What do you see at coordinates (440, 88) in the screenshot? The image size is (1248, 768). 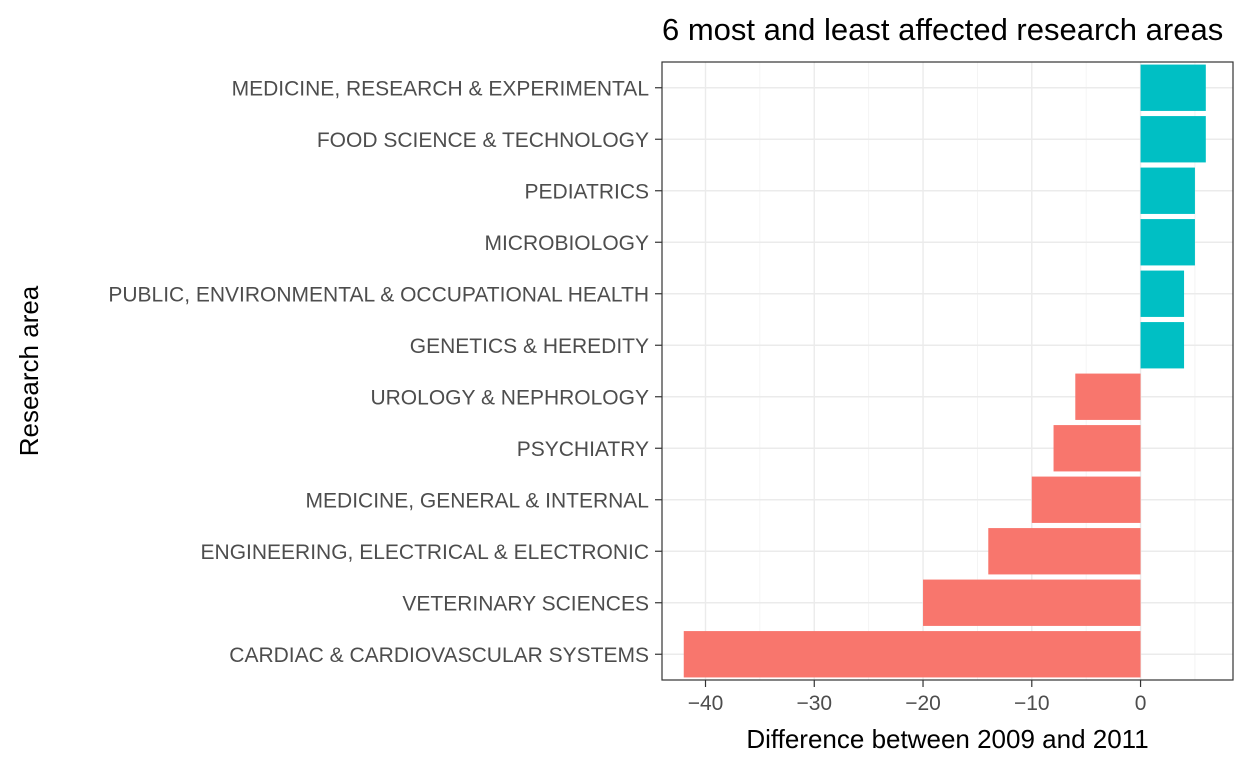 I see `y-tick-label: MEDICINE, RESEARCH & EXPERIMENTAL` at bounding box center [440, 88].